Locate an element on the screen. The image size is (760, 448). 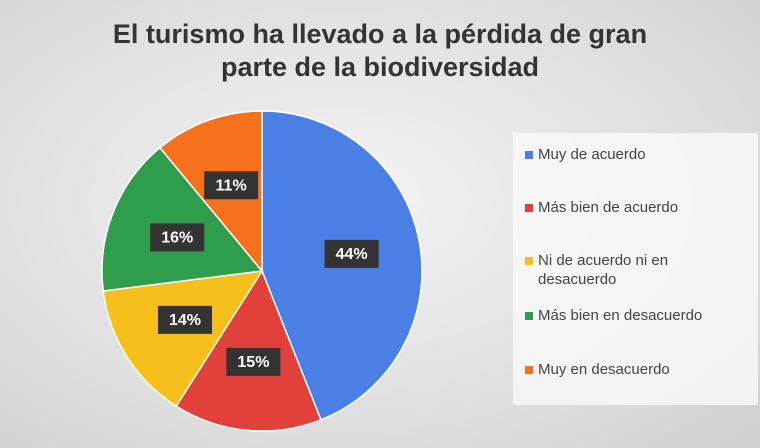
legend-label: Más bien en desacuerdo is located at coordinates (620, 315).